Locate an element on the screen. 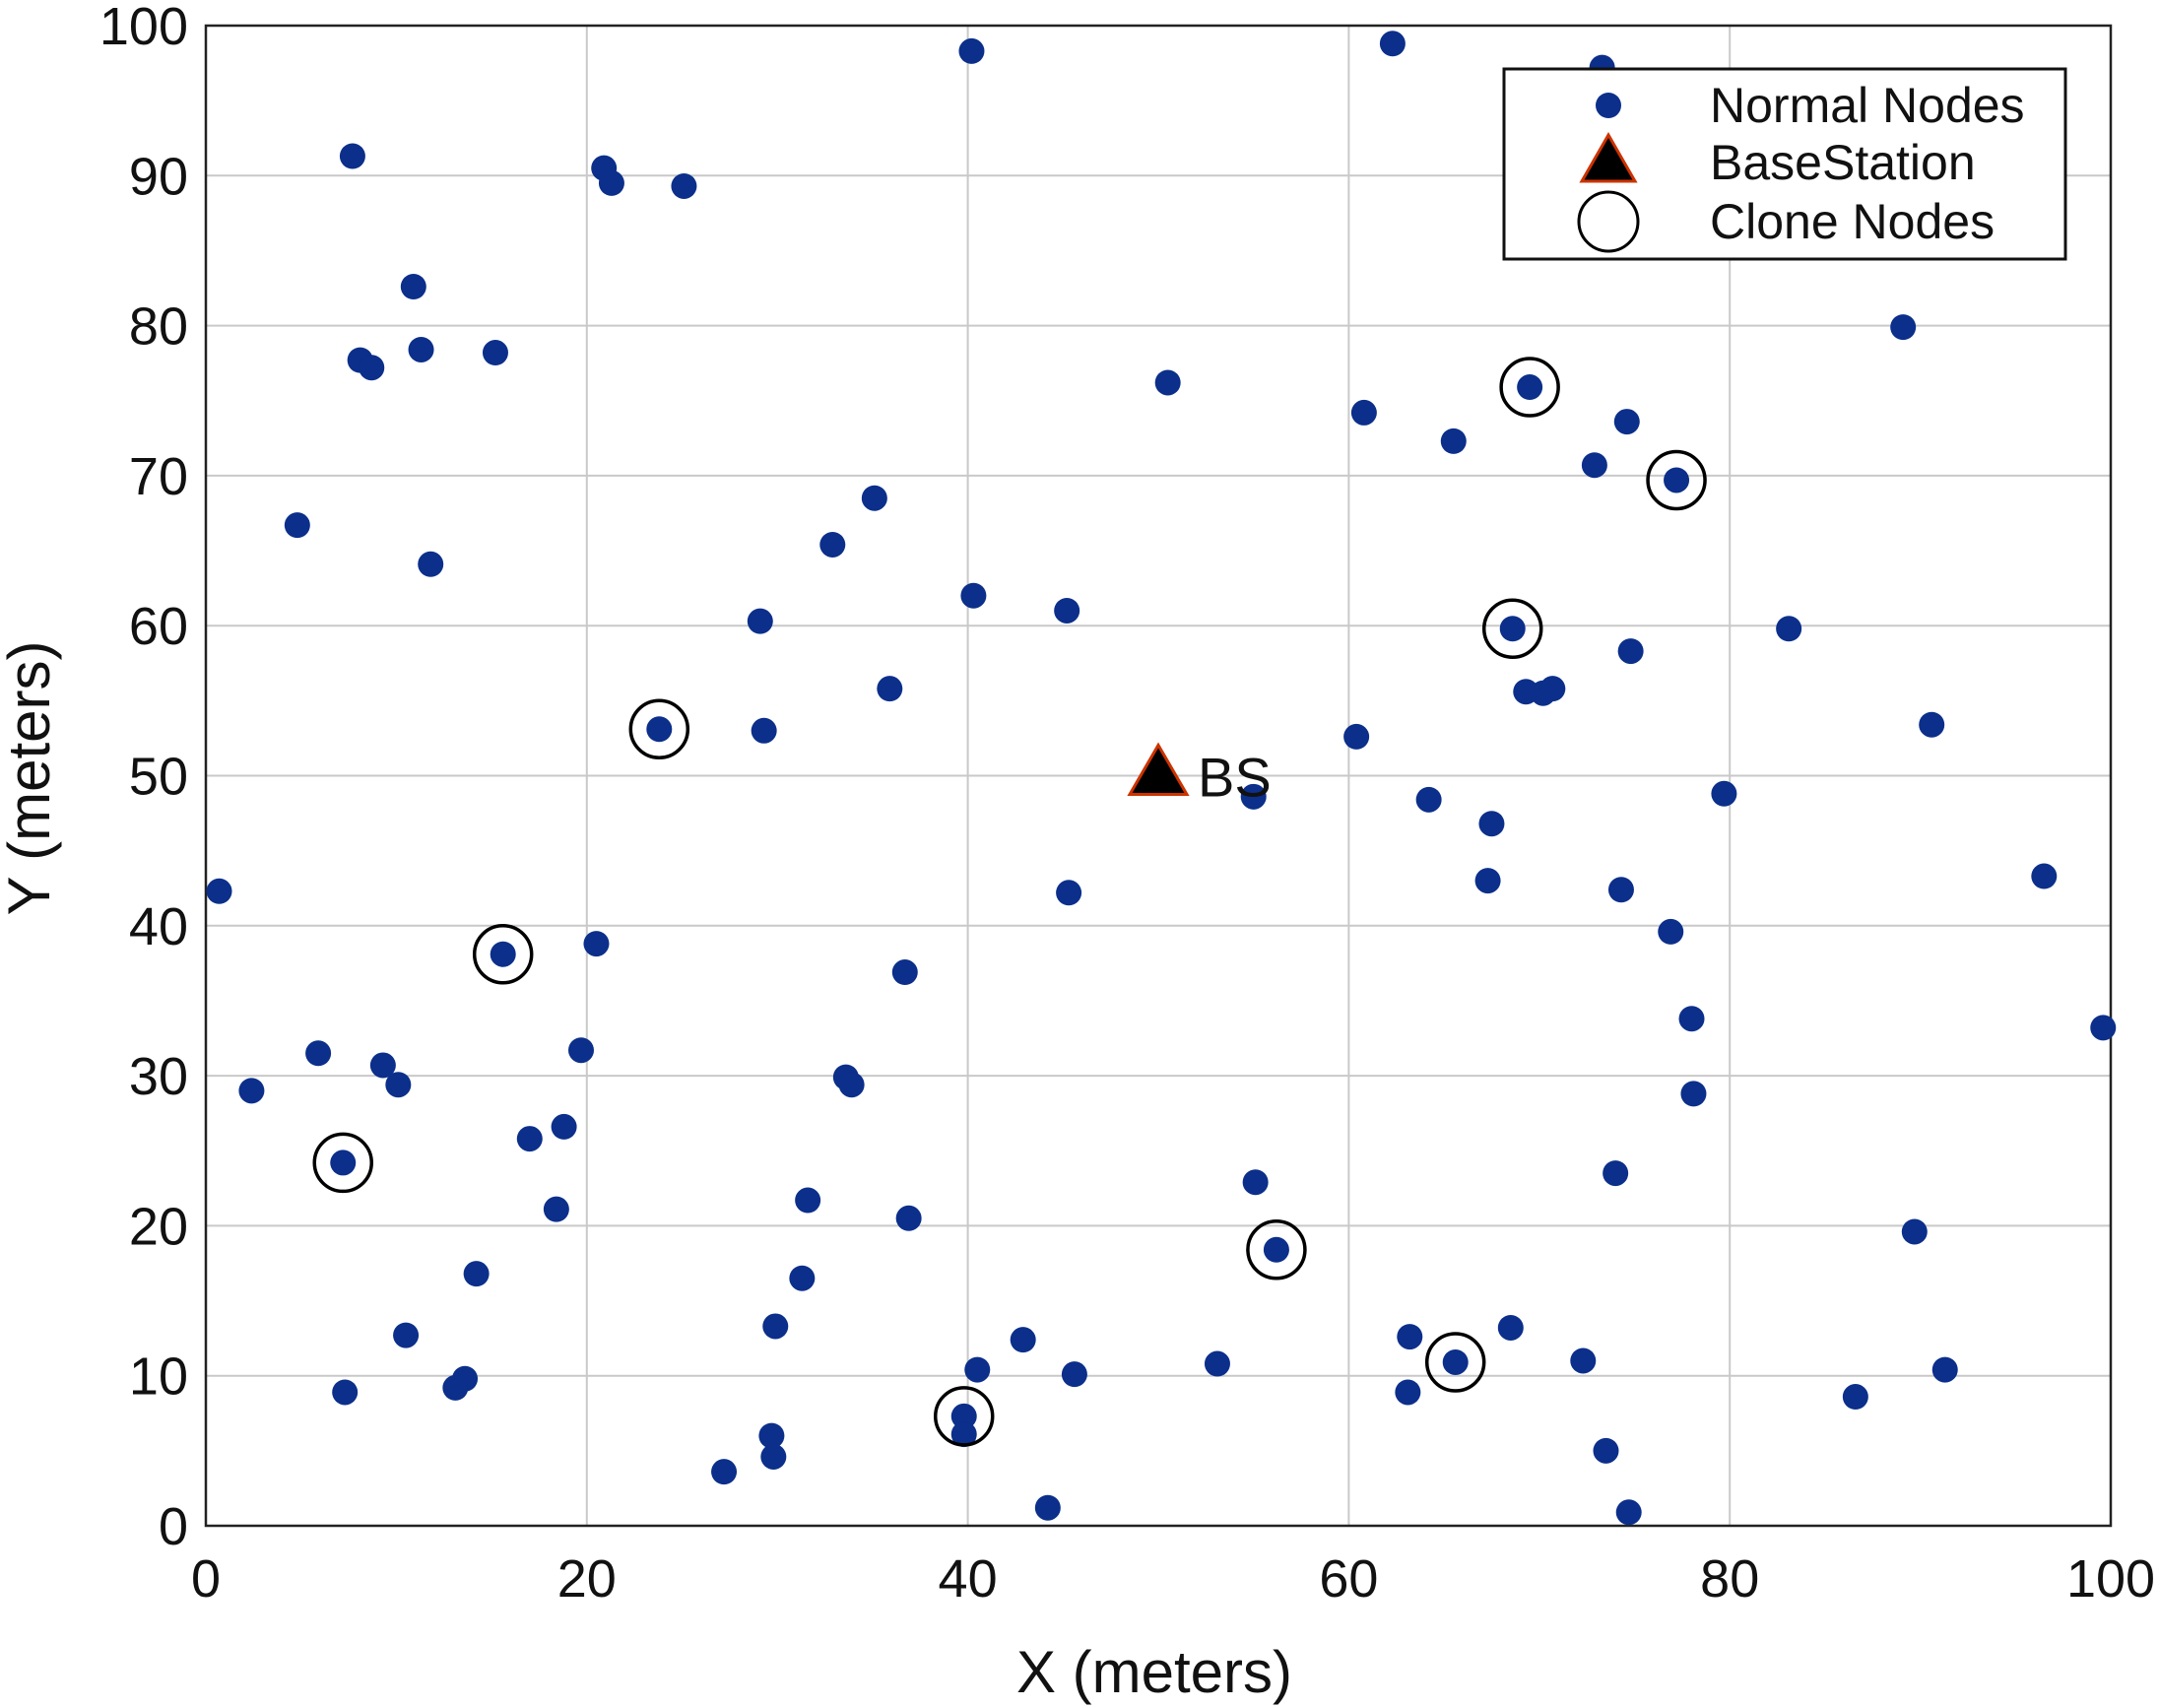  x-tick-label: 0 is located at coordinates (206, 1579).